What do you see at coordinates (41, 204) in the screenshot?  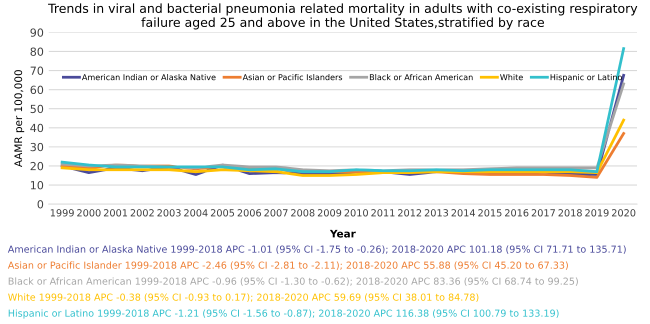 I see `y-tick-label: 0` at bounding box center [41, 204].